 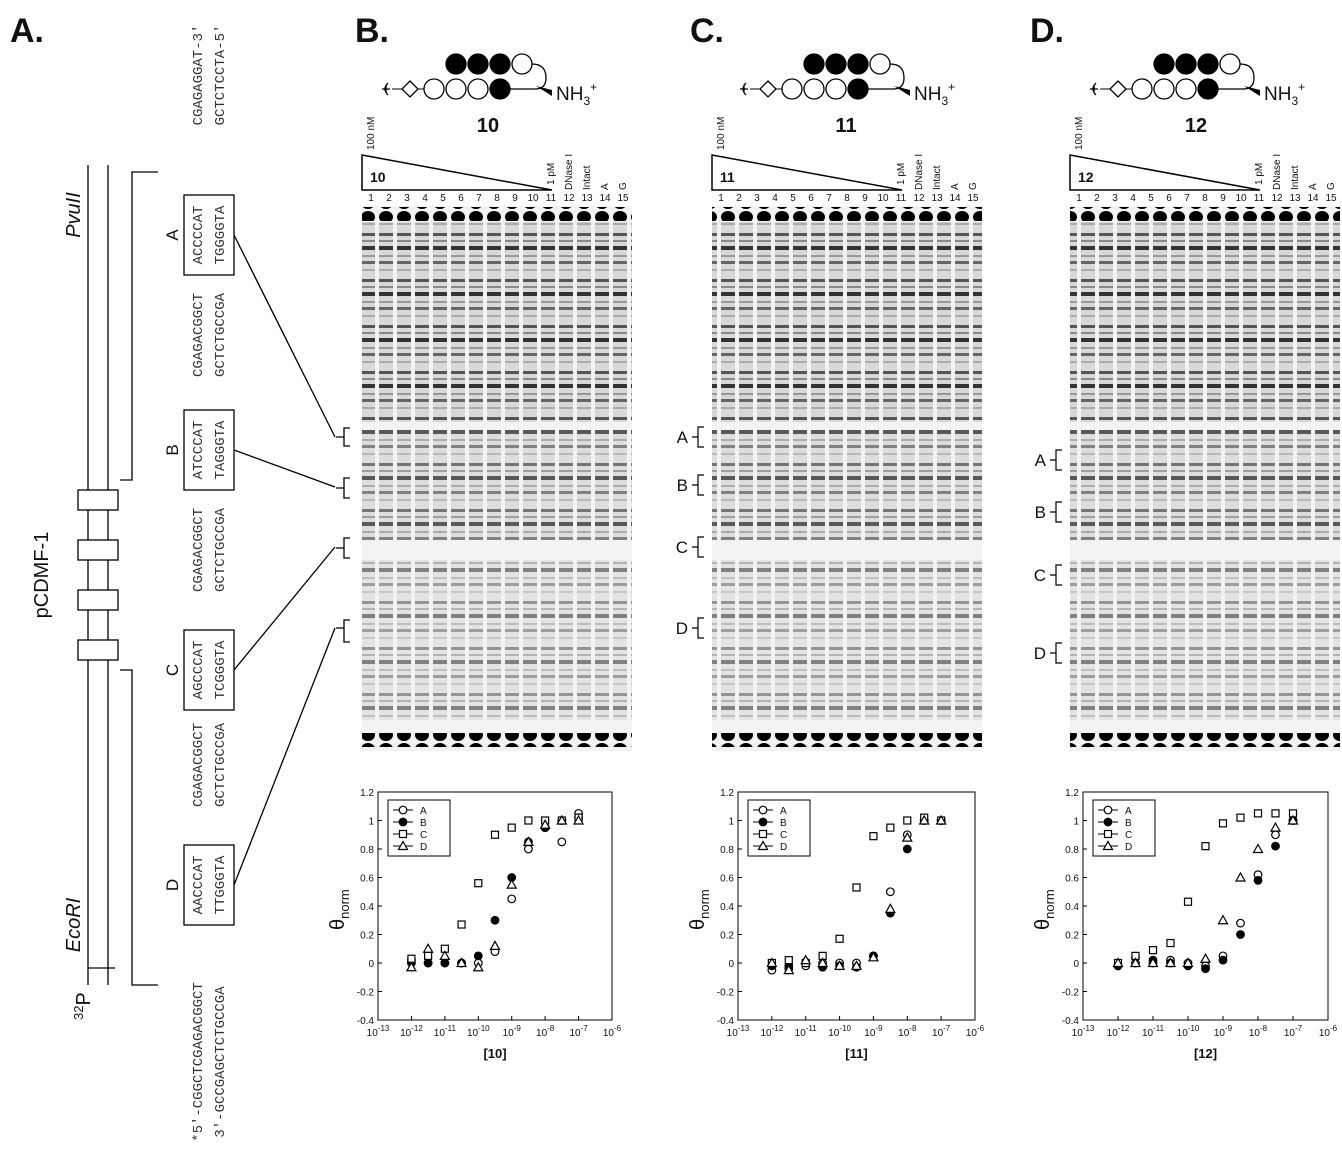 What do you see at coordinates (1205, 740) in the screenshot?
I see `gel-wells` at bounding box center [1205, 740].